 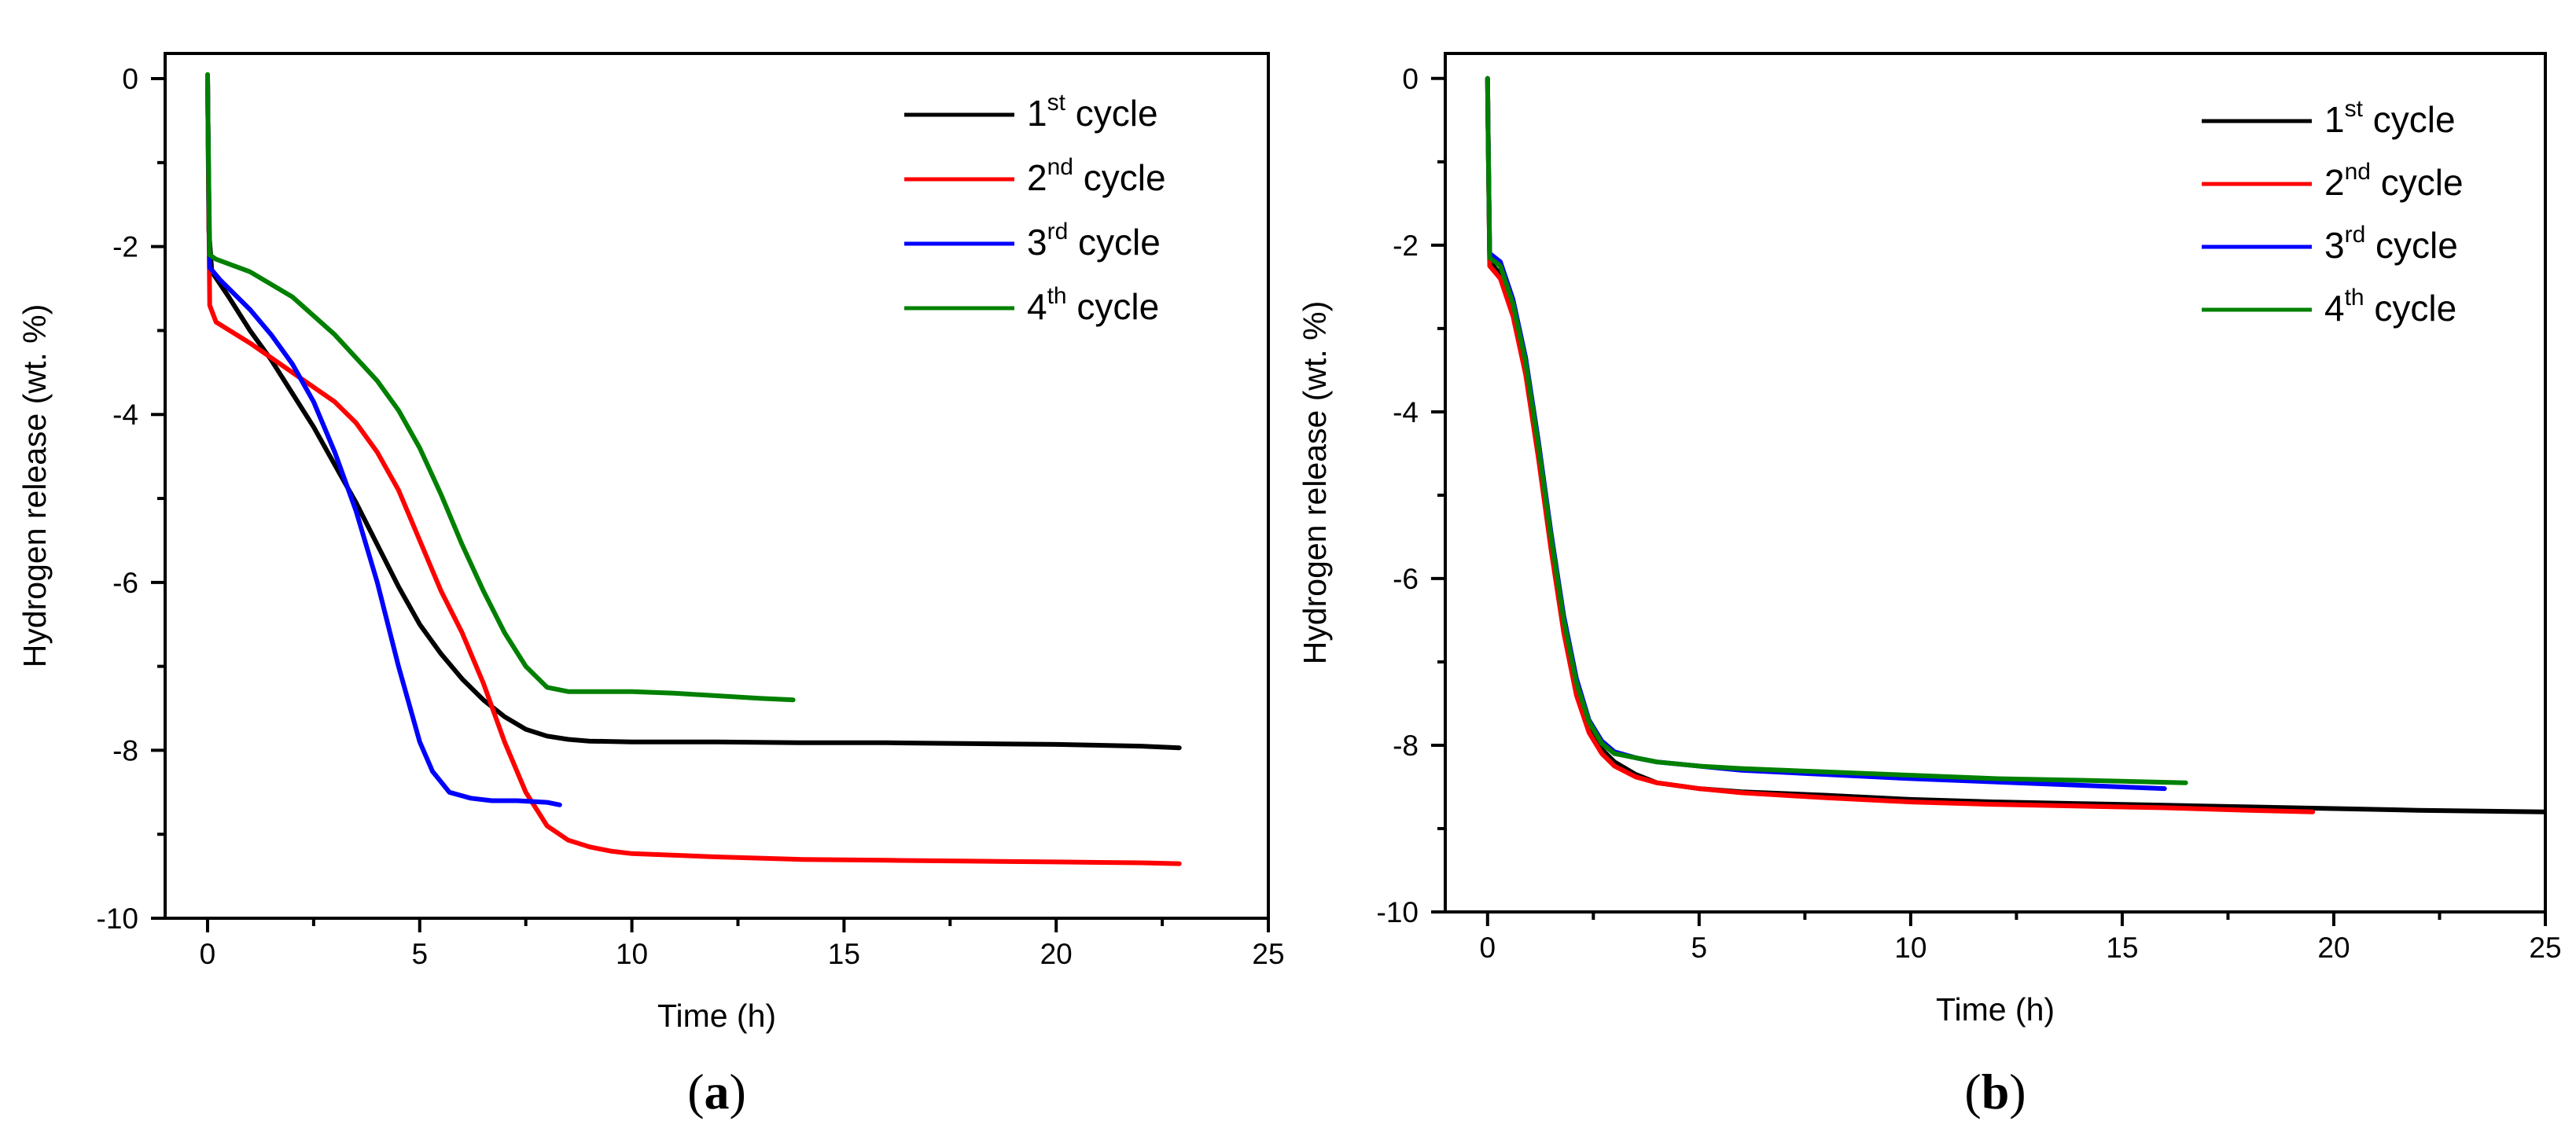 I want to click on panel-label: (b), so click(x=1995, y=1091).